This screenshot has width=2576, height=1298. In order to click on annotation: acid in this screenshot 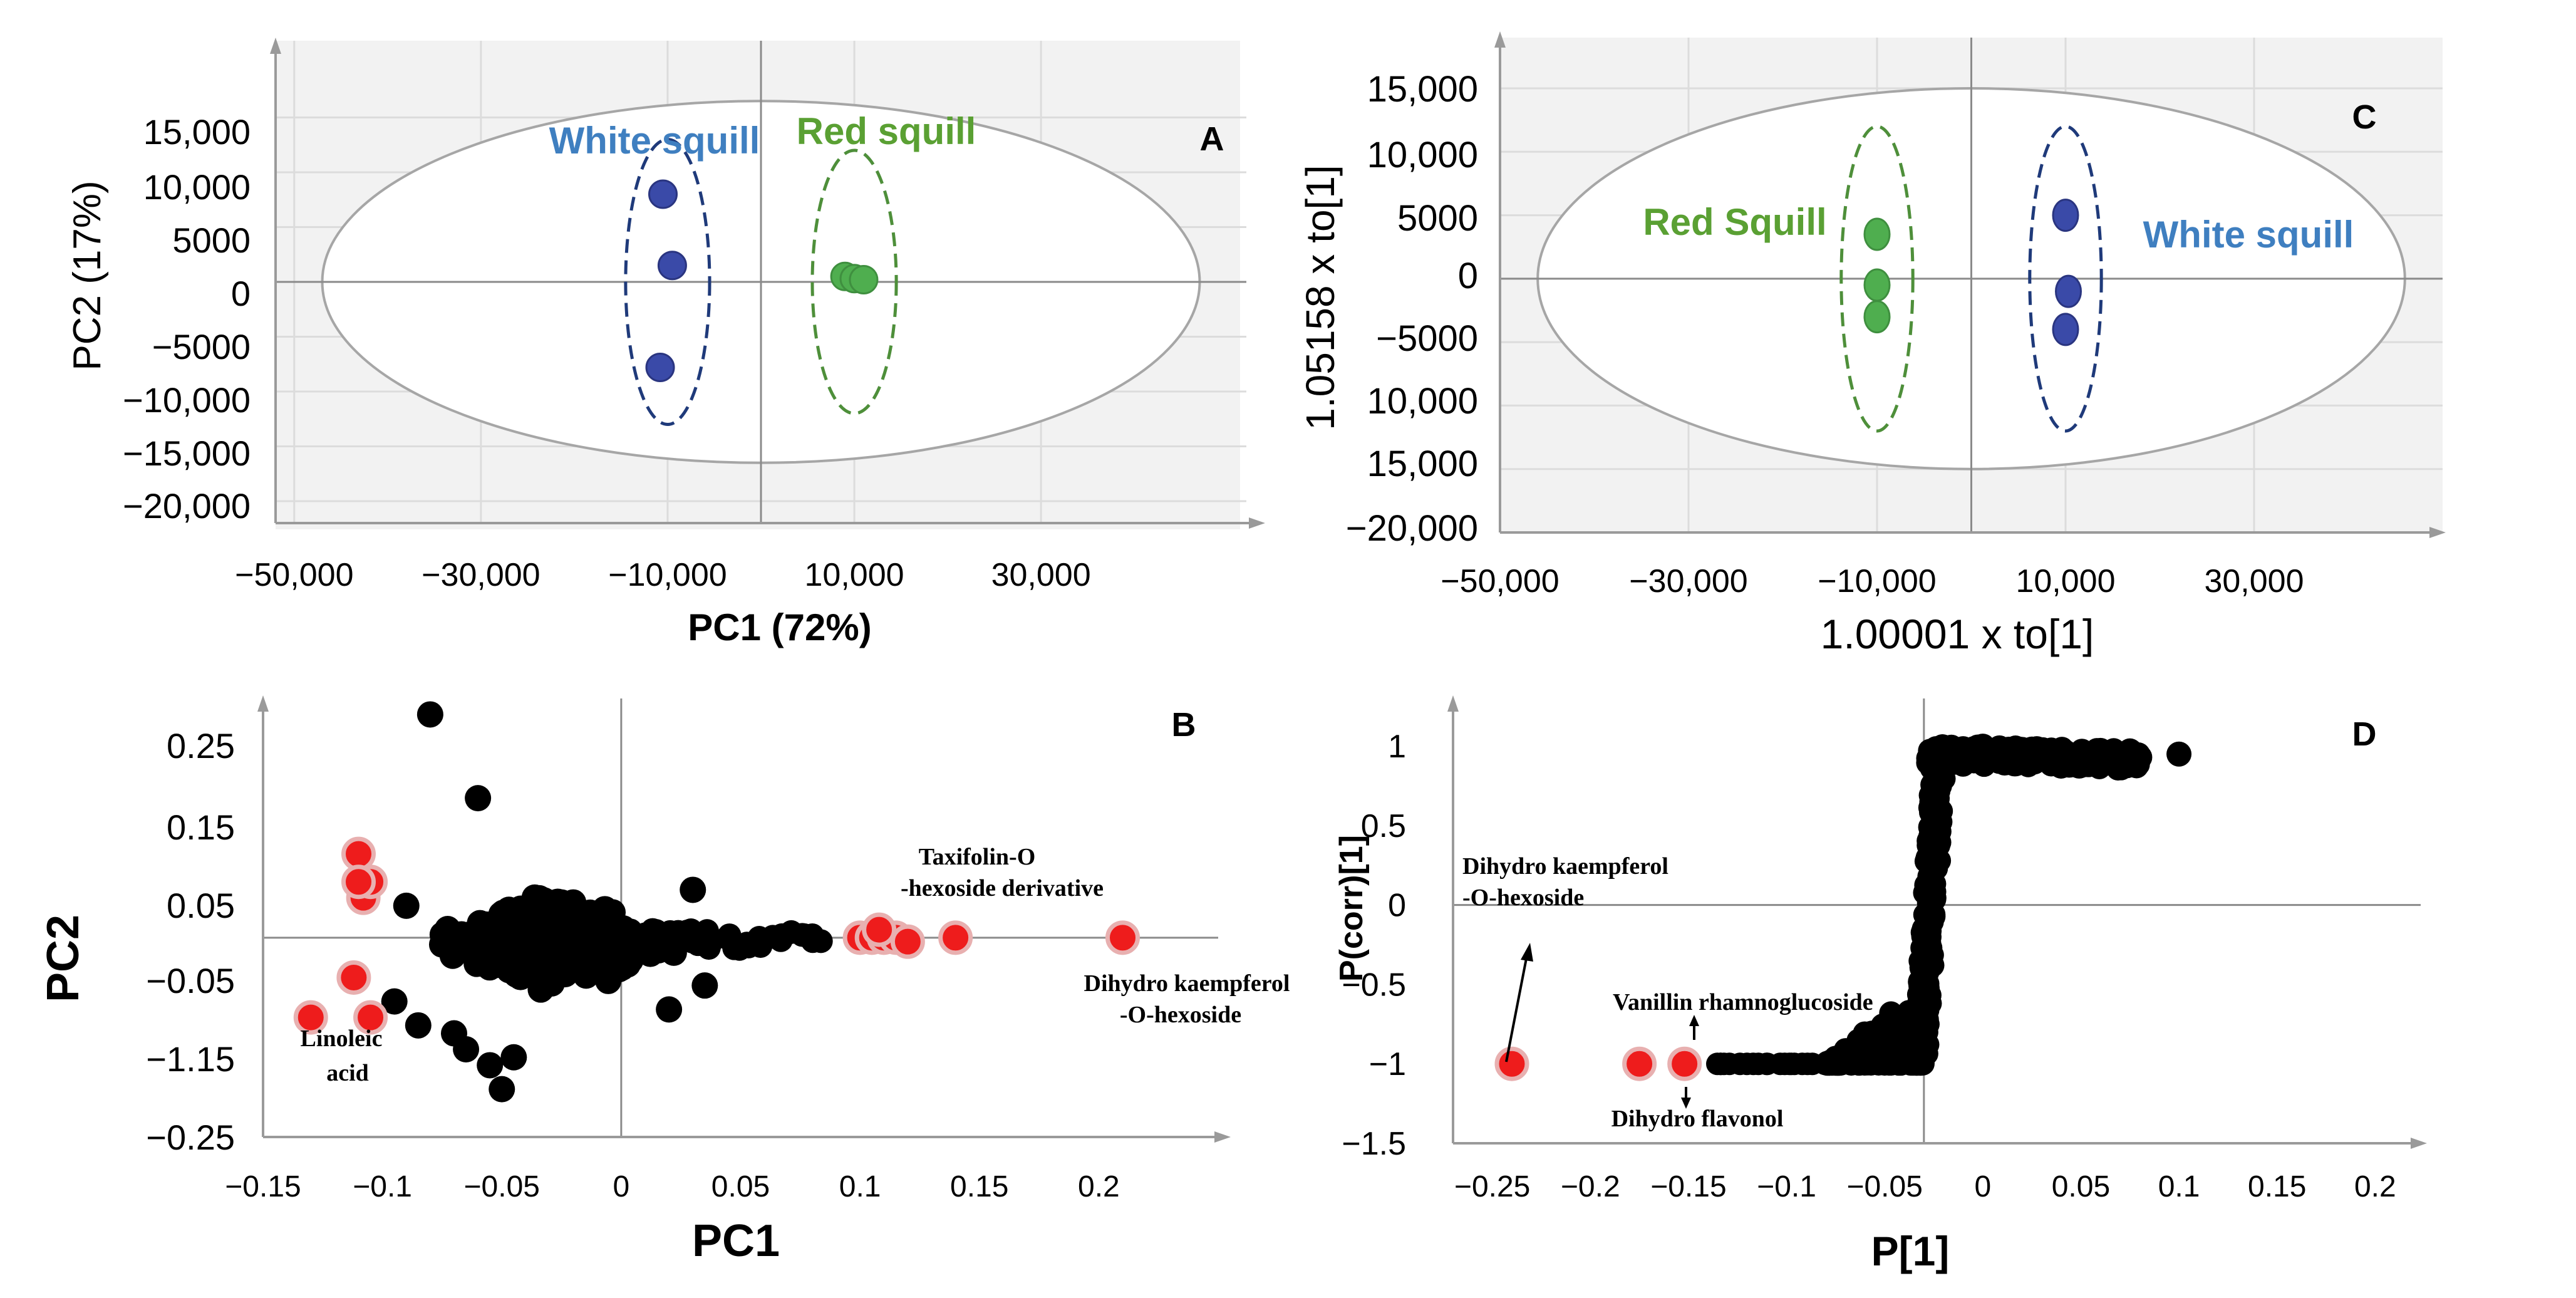, I will do `click(347, 1073)`.